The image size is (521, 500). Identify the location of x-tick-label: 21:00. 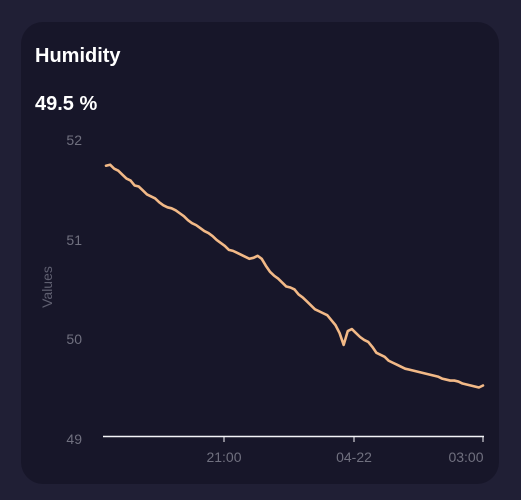
(223, 457).